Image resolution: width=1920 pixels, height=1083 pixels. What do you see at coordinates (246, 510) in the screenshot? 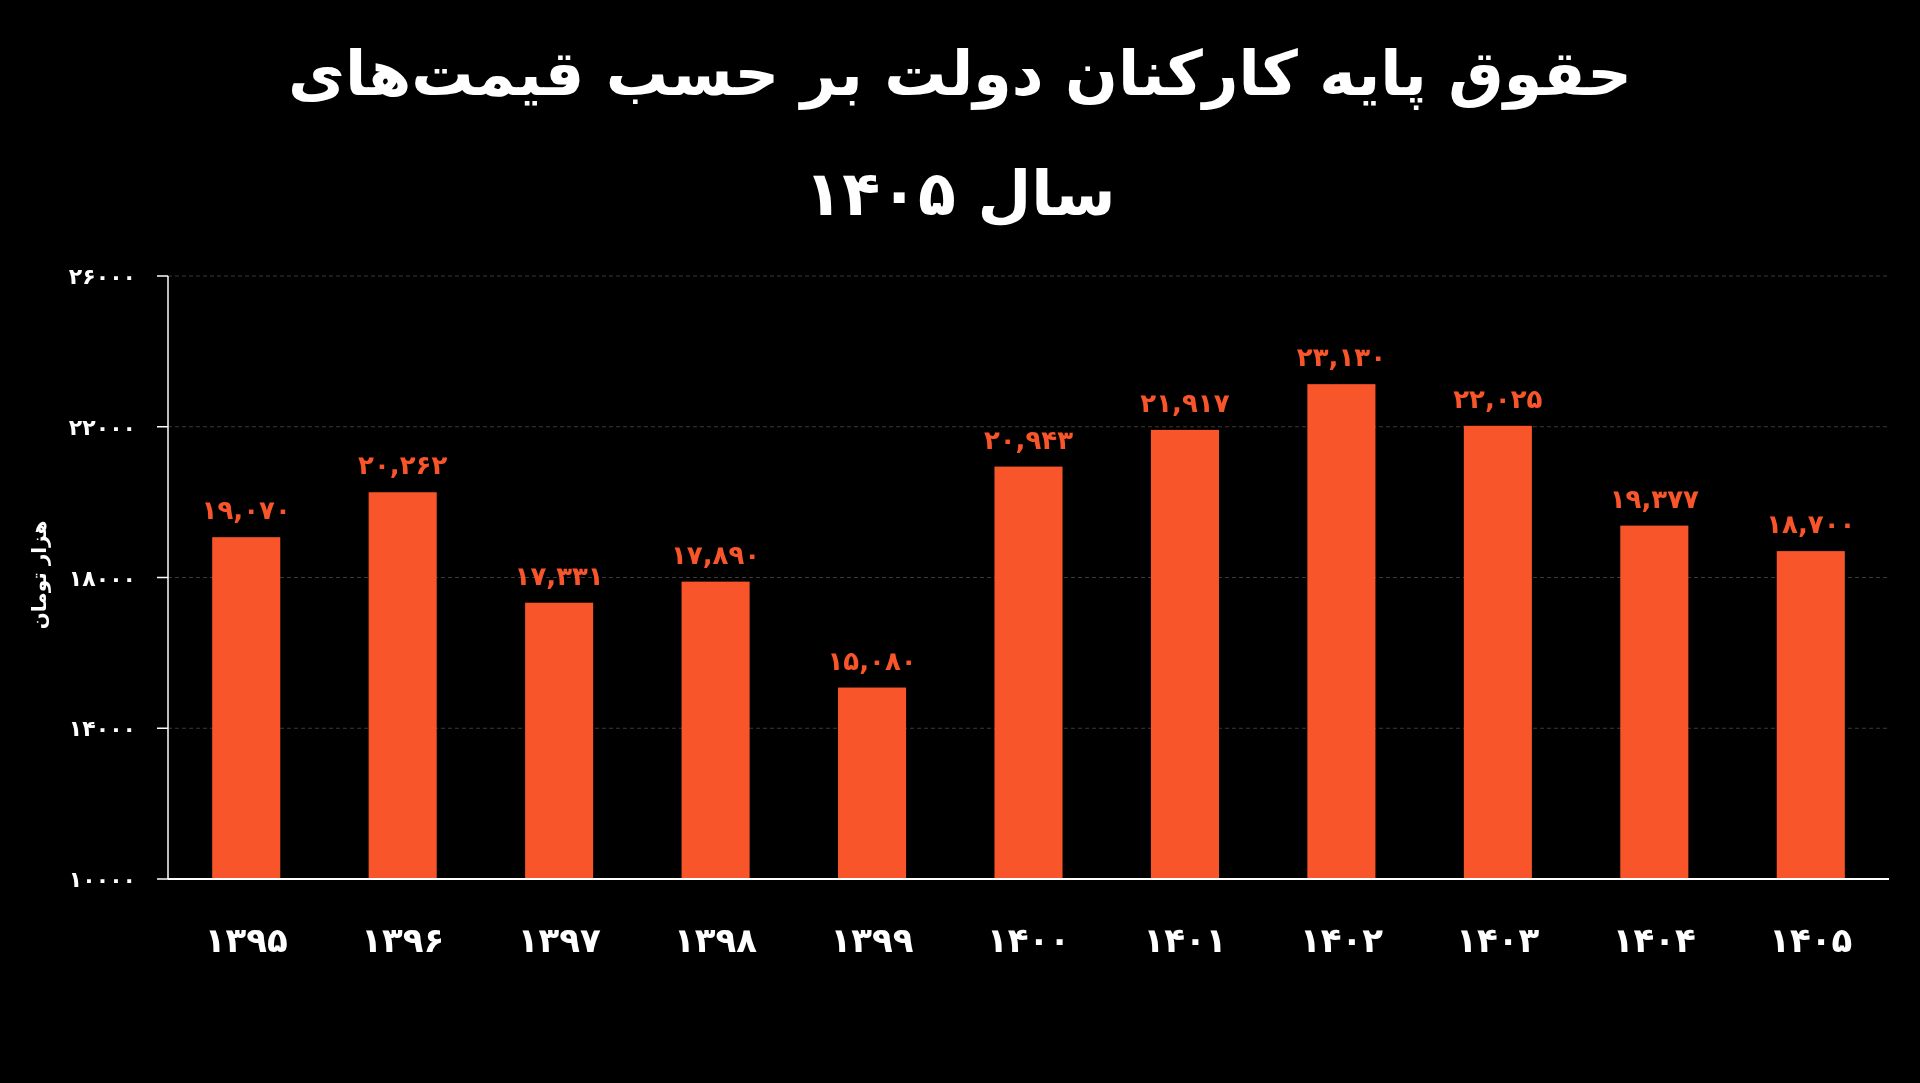
I see `data-label: ۱۹,۰۷۰` at bounding box center [246, 510].